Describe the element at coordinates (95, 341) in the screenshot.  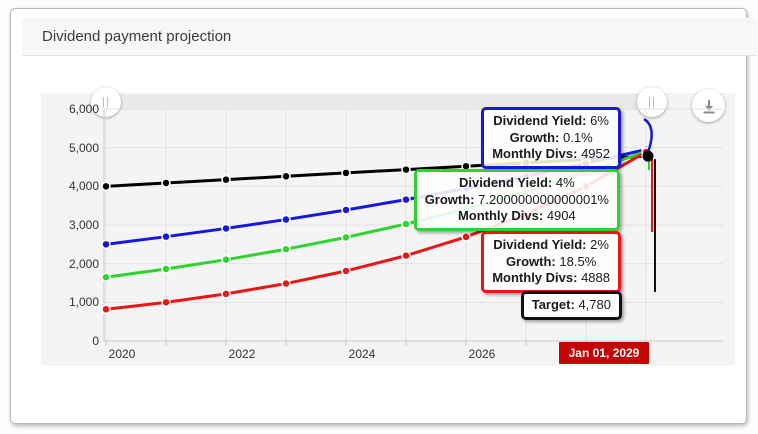
I see `y-axis-label: 0` at that location.